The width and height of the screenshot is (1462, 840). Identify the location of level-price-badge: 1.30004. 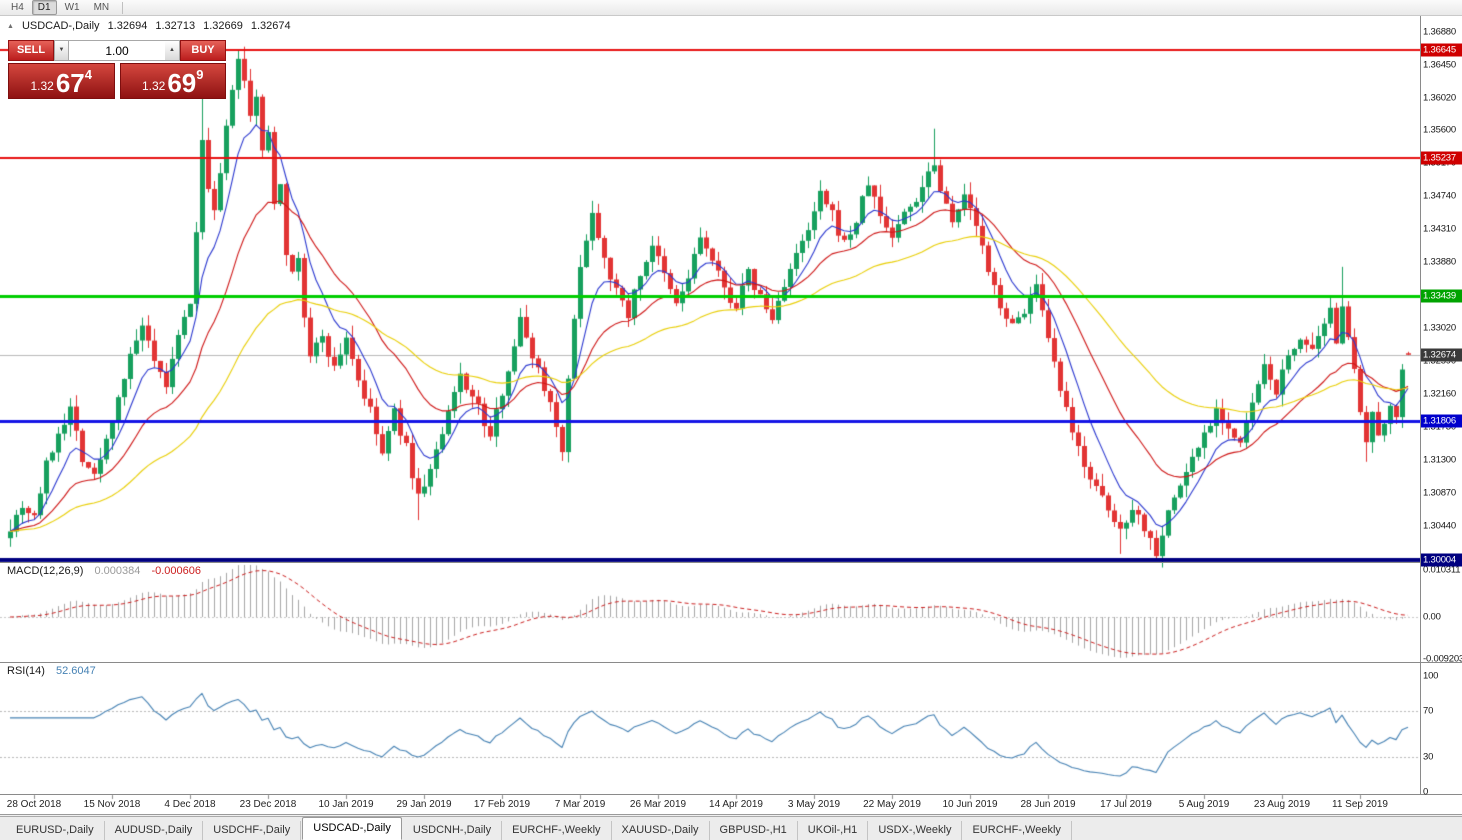
(1441, 560).